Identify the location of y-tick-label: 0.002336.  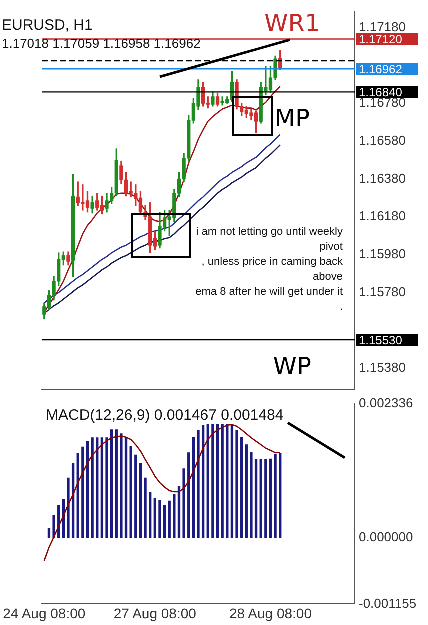
(386, 402).